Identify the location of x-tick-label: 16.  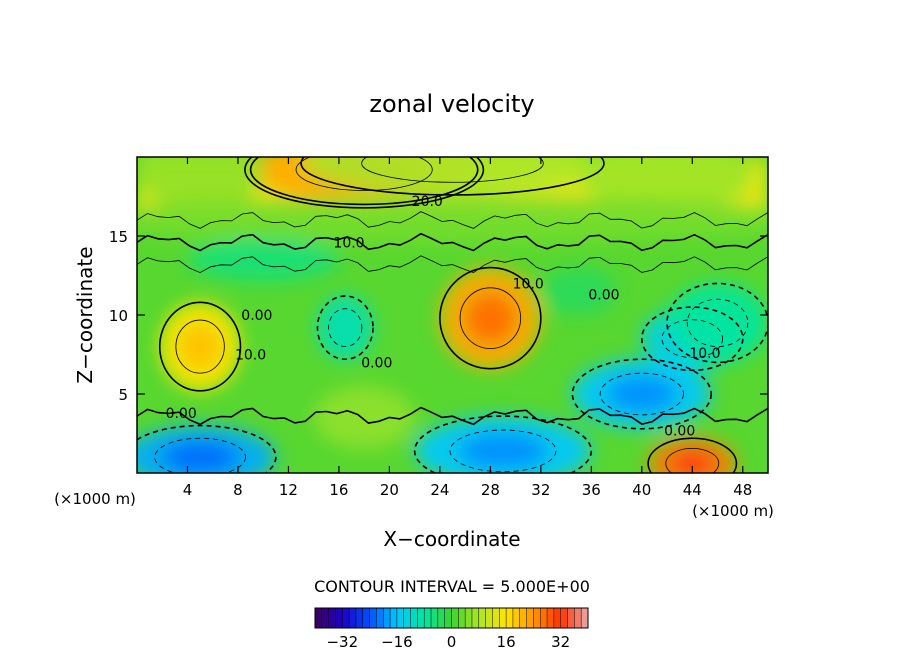
(338, 490).